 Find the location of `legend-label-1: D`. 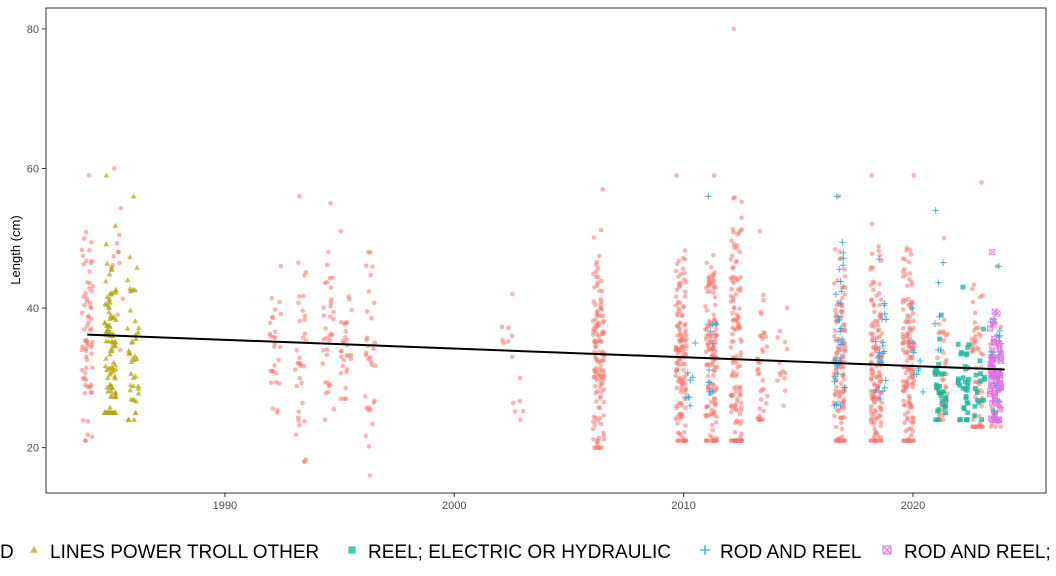

legend-label-1: D is located at coordinates (7, 552).